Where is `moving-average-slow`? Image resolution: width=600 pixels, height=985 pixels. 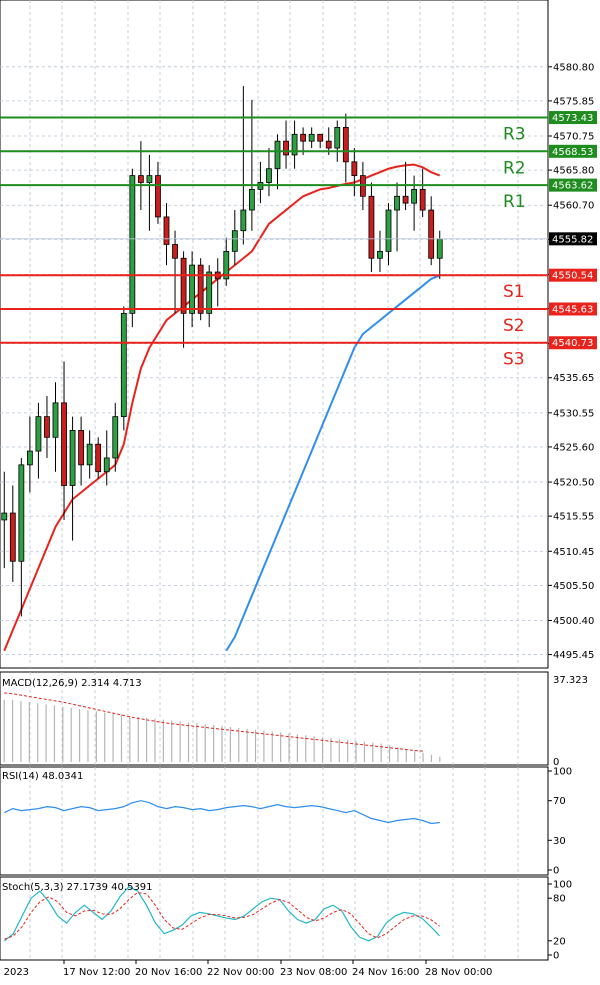 moving-average-slow is located at coordinates (333, 463).